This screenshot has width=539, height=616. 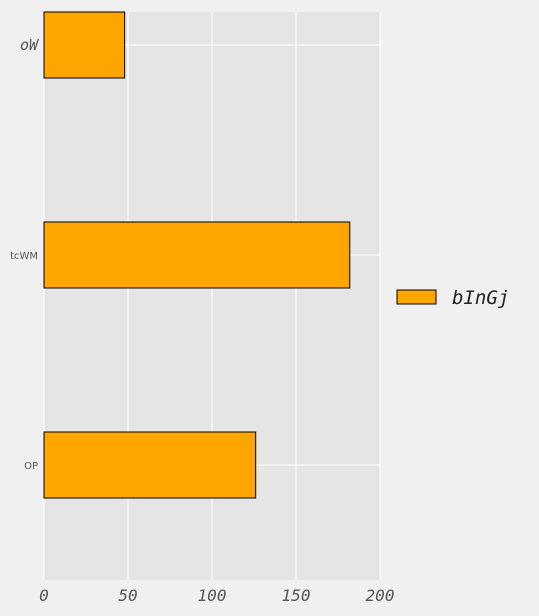 I want to click on legend-swatch, so click(x=416, y=297).